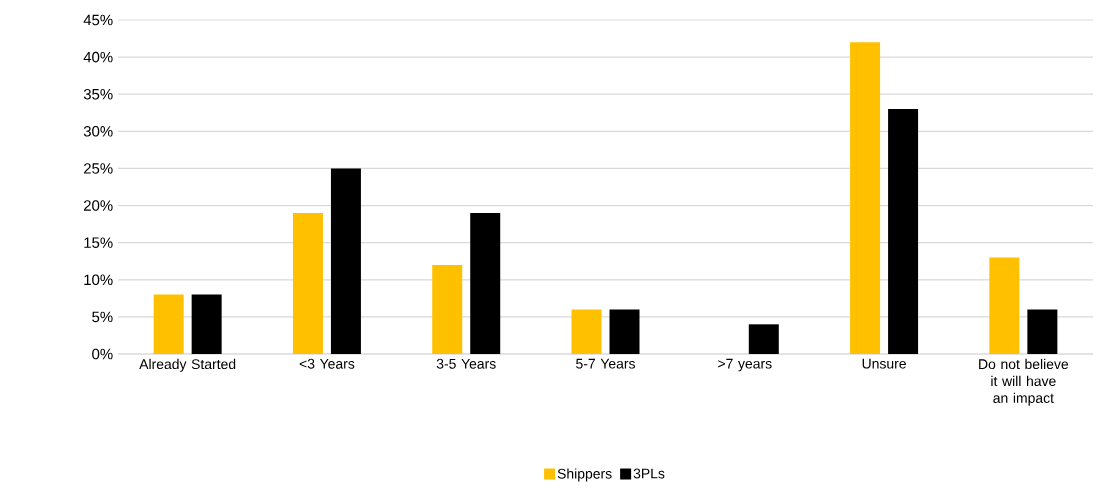  Describe the element at coordinates (1024, 382) in the screenshot. I see `x-tick-label: Do not believe it will have an impact` at that location.